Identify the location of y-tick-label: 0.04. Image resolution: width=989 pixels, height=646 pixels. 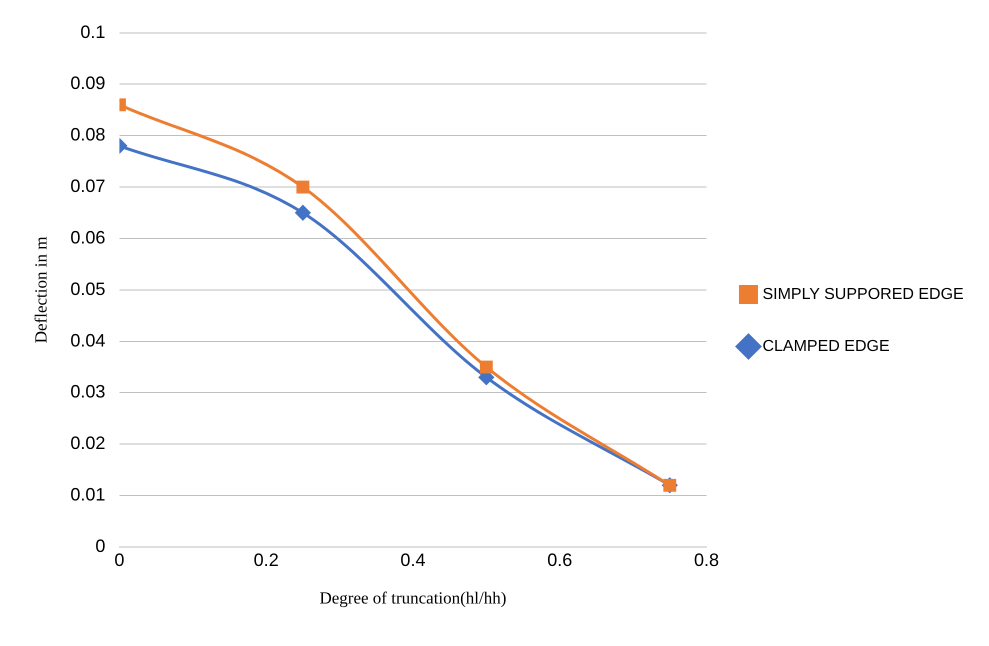
(88, 340).